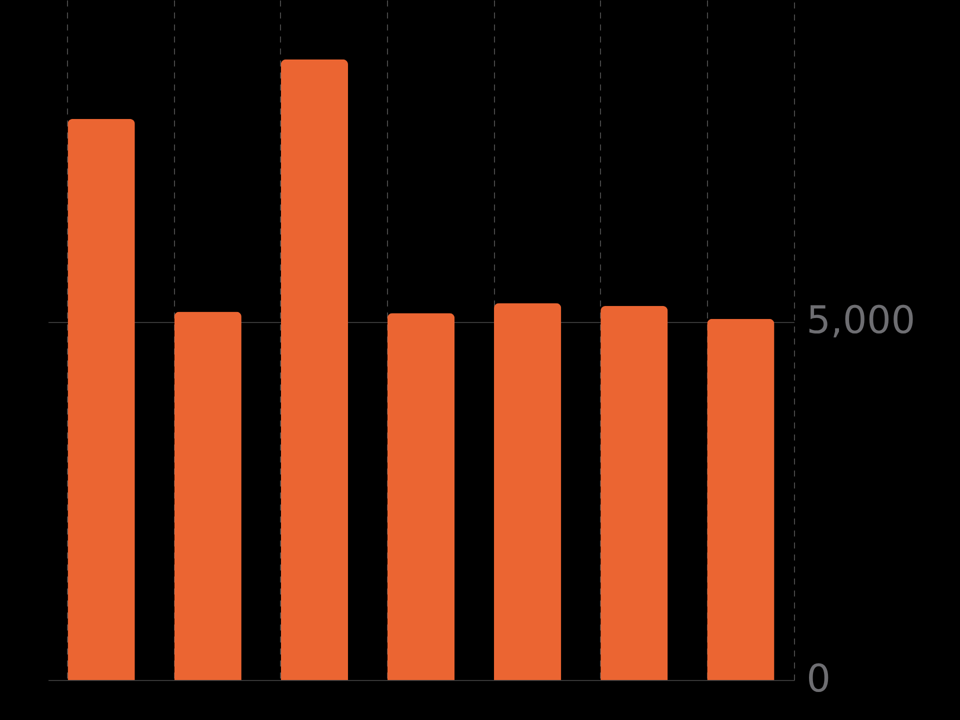 Image resolution: width=960 pixels, height=720 pixels. I want to click on y-tick-label: 5,000, so click(861, 320).